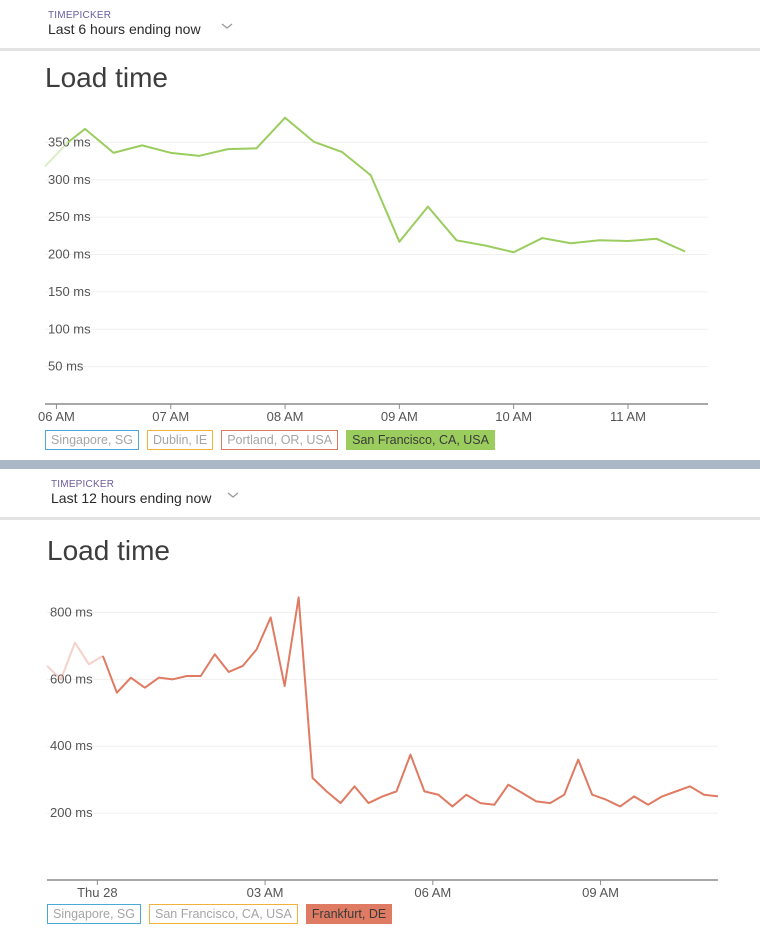 The image size is (760, 932). What do you see at coordinates (69, 254) in the screenshot?
I see `y-tick-label: 200 ms` at bounding box center [69, 254].